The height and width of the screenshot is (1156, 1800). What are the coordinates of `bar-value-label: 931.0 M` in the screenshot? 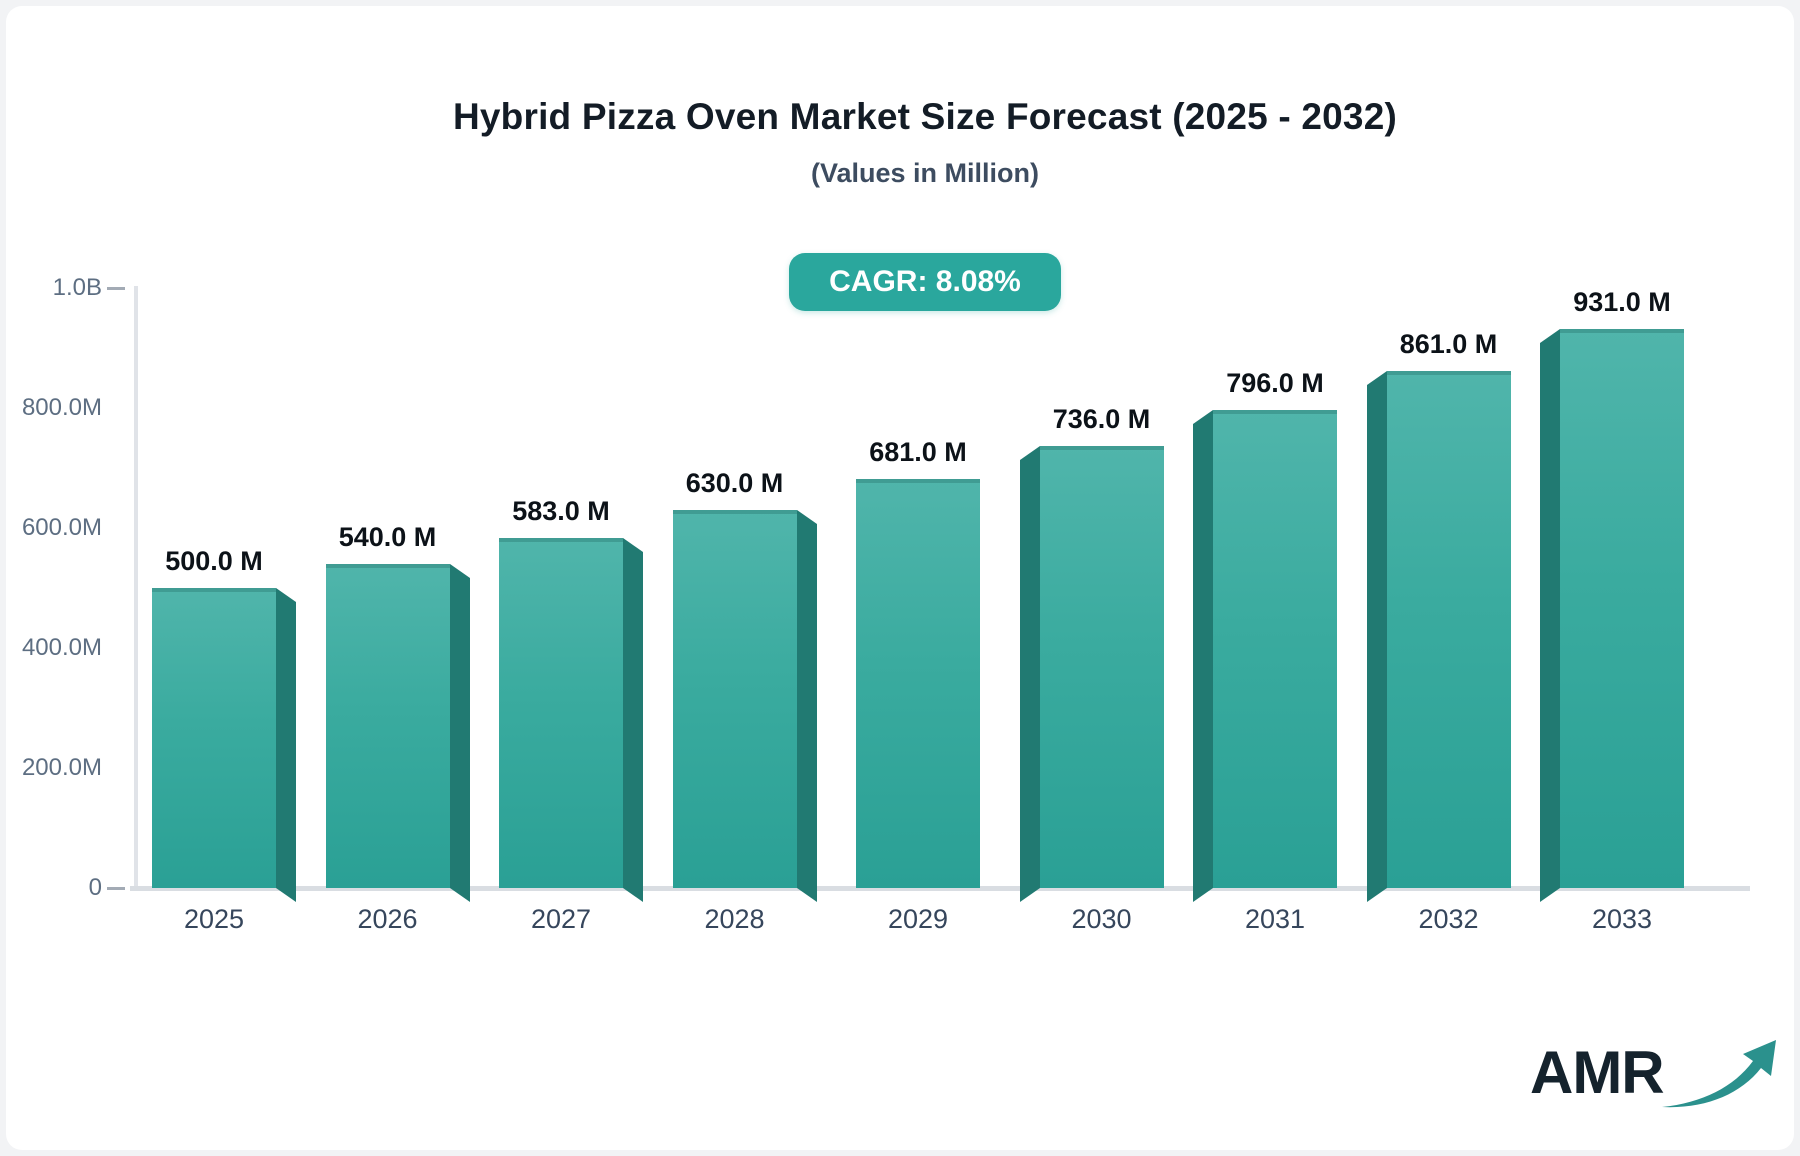 It's located at (1622, 302).